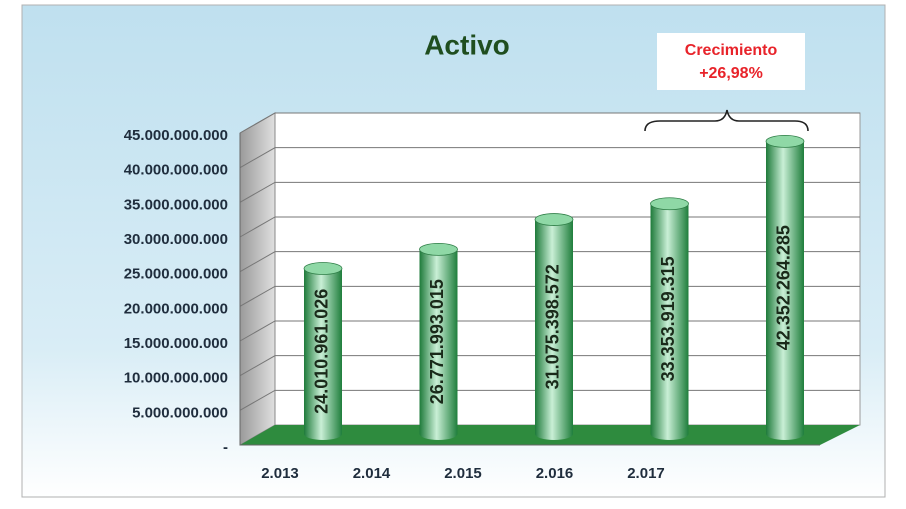  What do you see at coordinates (176, 239) in the screenshot?
I see `y-tick-label: 30.000.000.000` at bounding box center [176, 239].